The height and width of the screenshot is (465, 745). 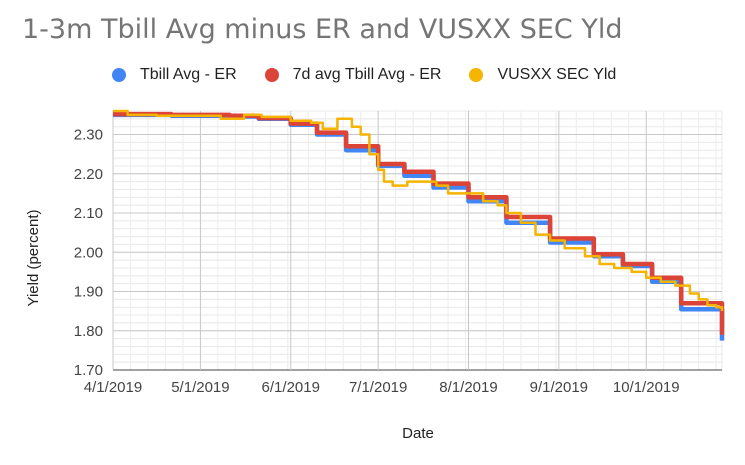 I want to click on y-tick-label: 2.10, so click(x=88, y=213).